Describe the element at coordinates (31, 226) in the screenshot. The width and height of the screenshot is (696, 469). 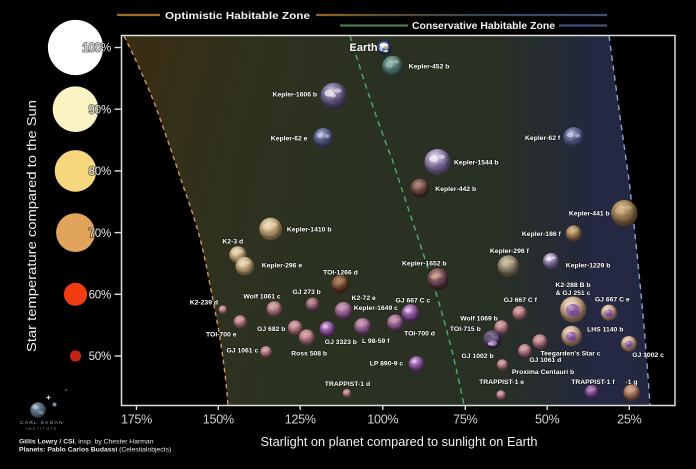
I see `svg-text:Star temperature compared to t: Star temperature compared to the Sun` at that location.